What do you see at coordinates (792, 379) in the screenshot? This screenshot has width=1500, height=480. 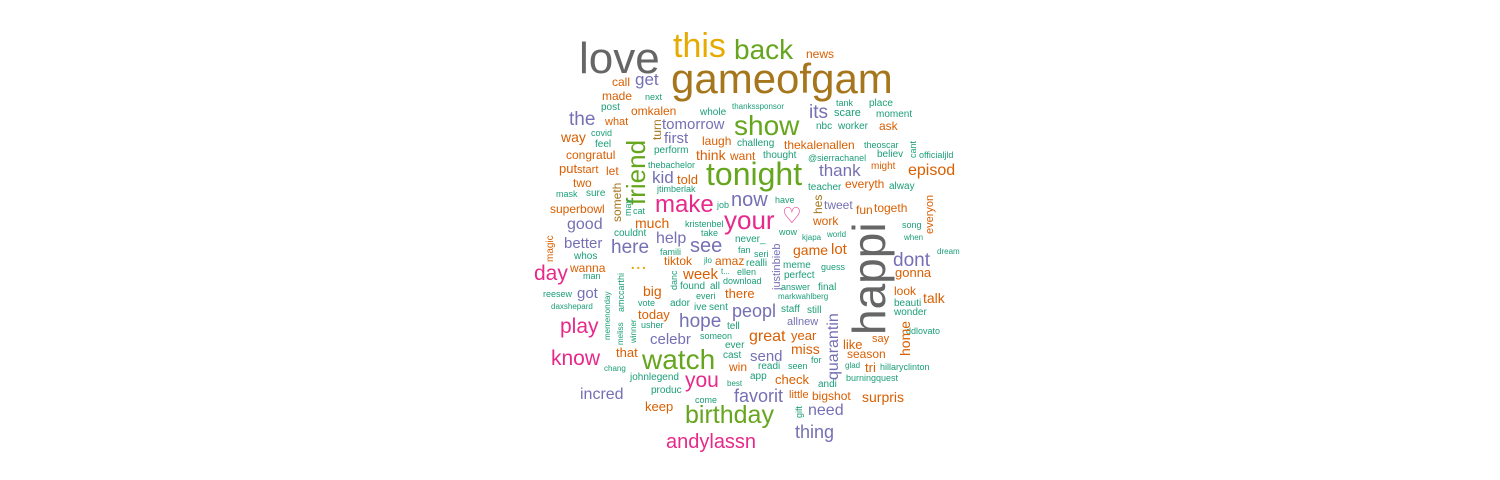 I see `word-check: check` at bounding box center [792, 379].